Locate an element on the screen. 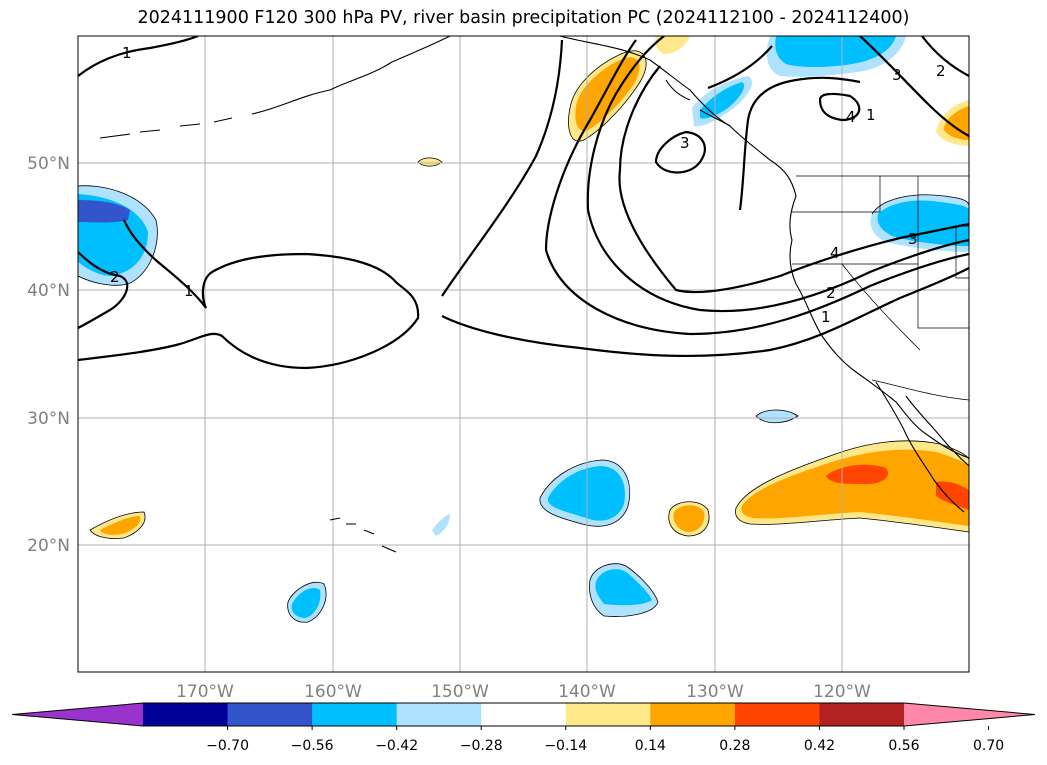 This screenshot has height=765, width=1047. lat-label: 30°N is located at coordinates (48, 419).